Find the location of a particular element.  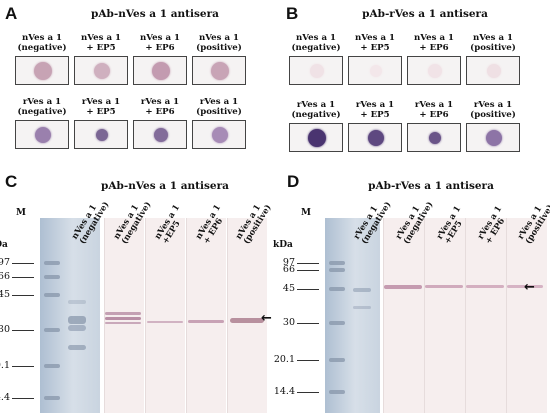

panel-b-row1-label: nVes a 1 (positive) is located at coordinates (493, 43).